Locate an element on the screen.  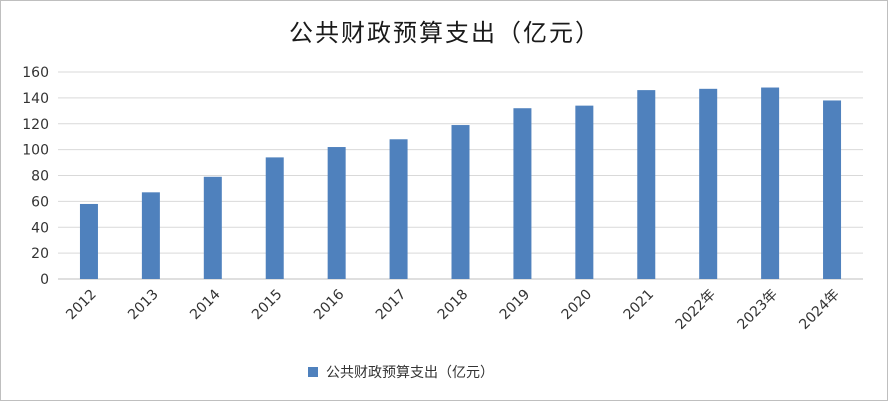
legend-swatch is located at coordinates (313, 372).